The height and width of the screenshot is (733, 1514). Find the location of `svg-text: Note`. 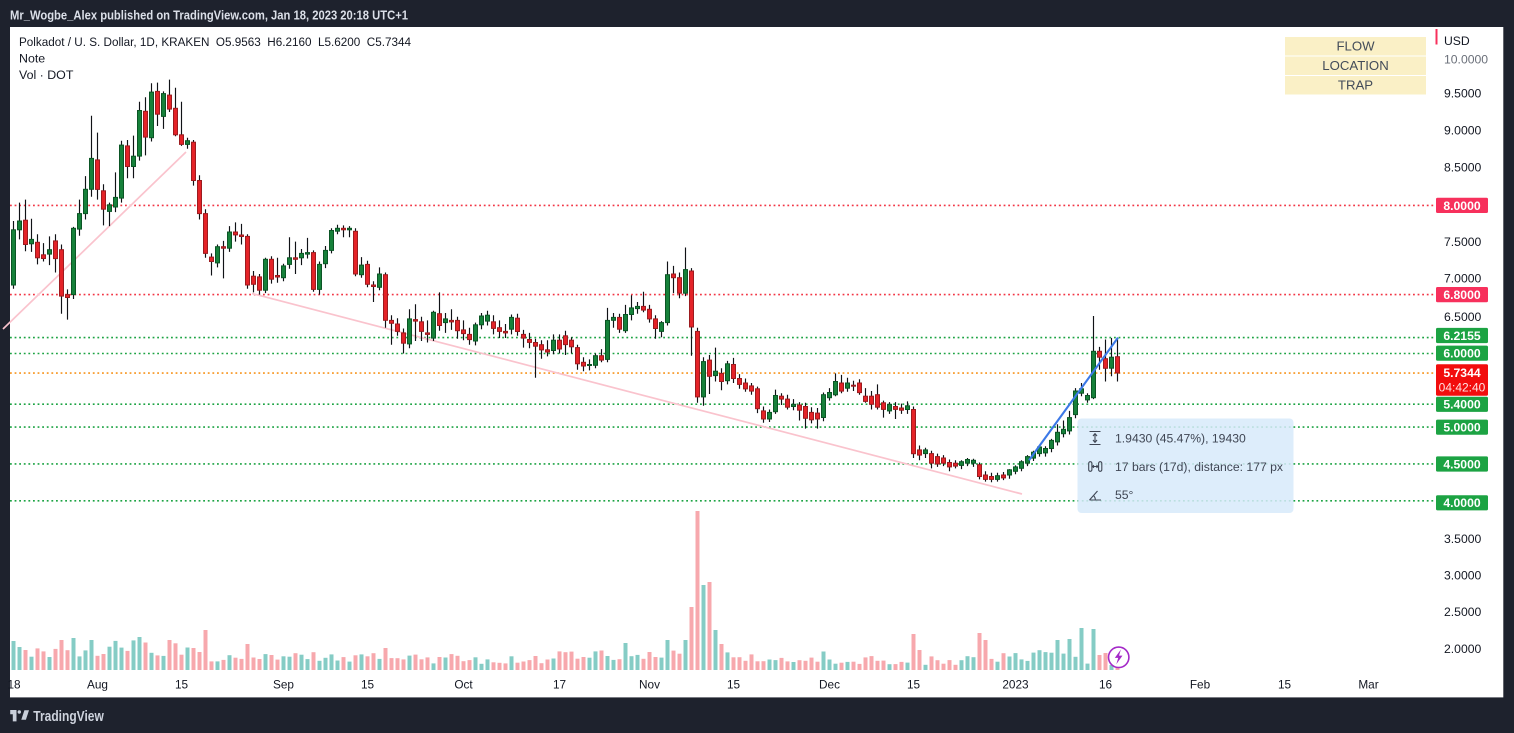

svg-text: Note is located at coordinates (32, 59).